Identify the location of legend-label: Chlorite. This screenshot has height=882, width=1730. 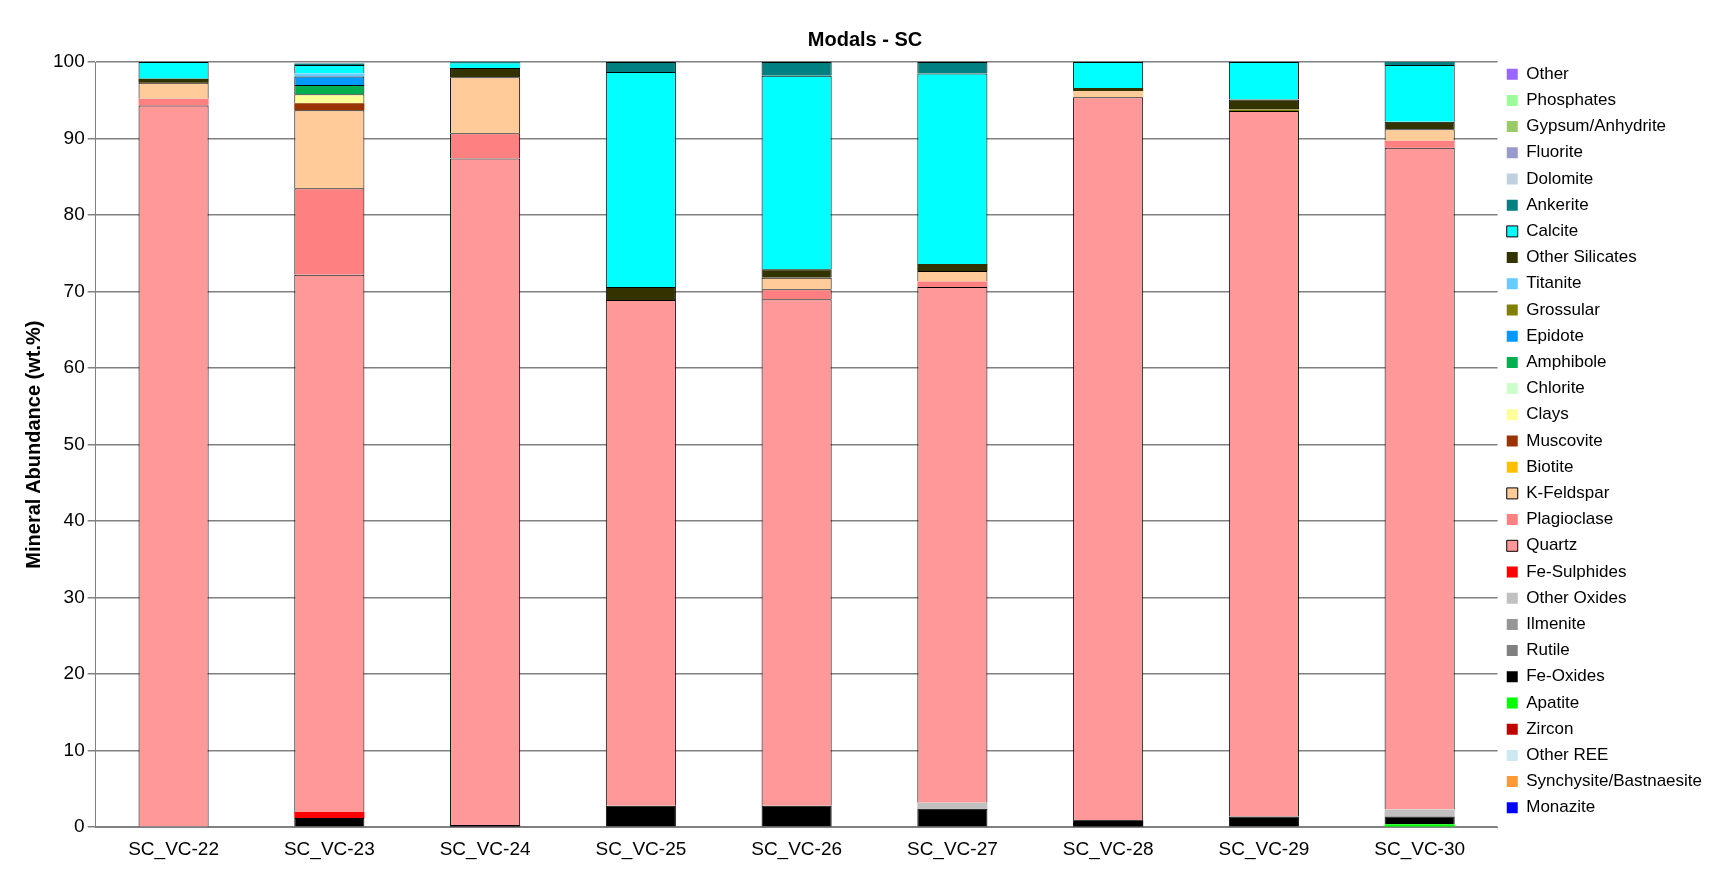
(1555, 388).